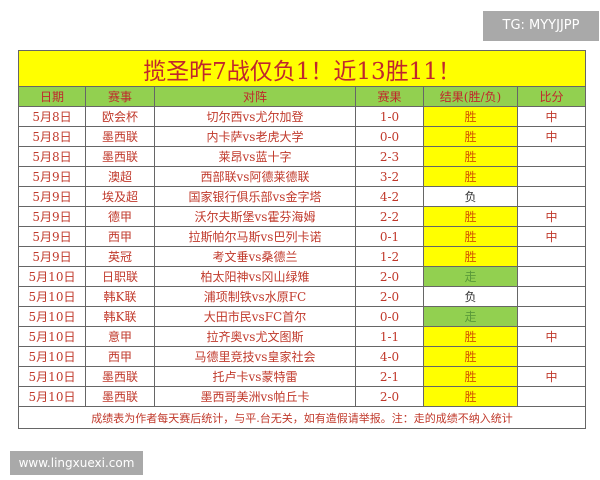 This screenshot has height=480, width=600. I want to click on watermark-top: TG: MYYJJPP, so click(541, 26).